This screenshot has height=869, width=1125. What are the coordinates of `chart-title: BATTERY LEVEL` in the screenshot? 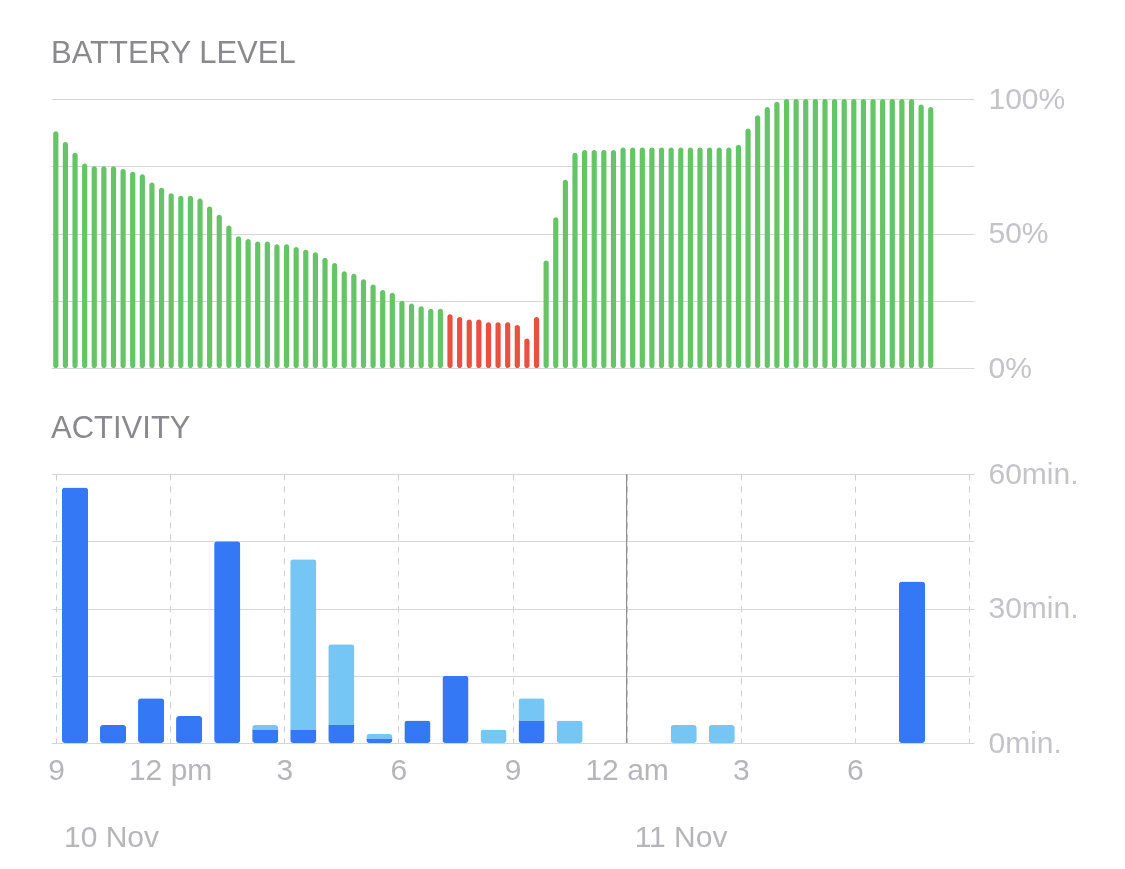 It's located at (173, 52).